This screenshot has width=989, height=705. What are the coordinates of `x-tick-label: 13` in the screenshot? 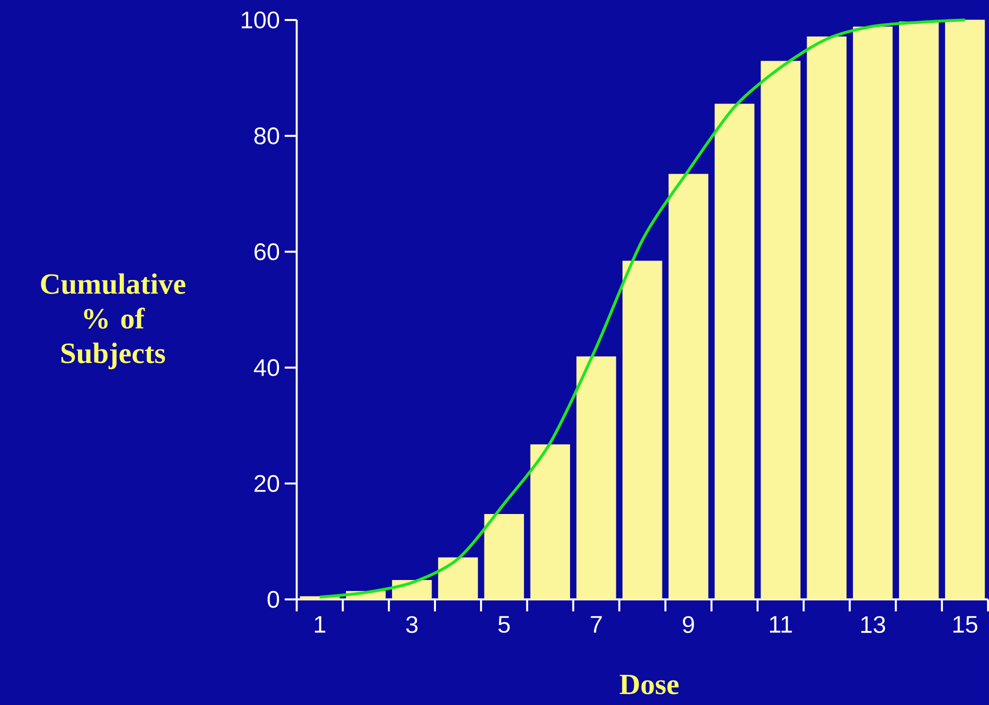 It's located at (873, 624).